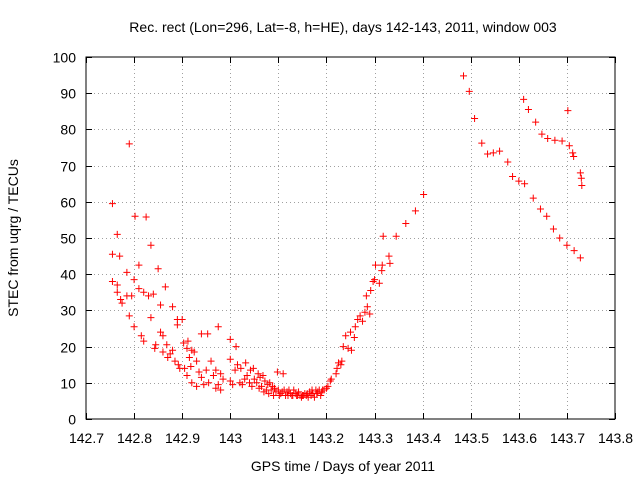 The width and height of the screenshot is (640, 480). What do you see at coordinates (68, 94) in the screenshot?
I see `y-tick-label: 90` at bounding box center [68, 94].